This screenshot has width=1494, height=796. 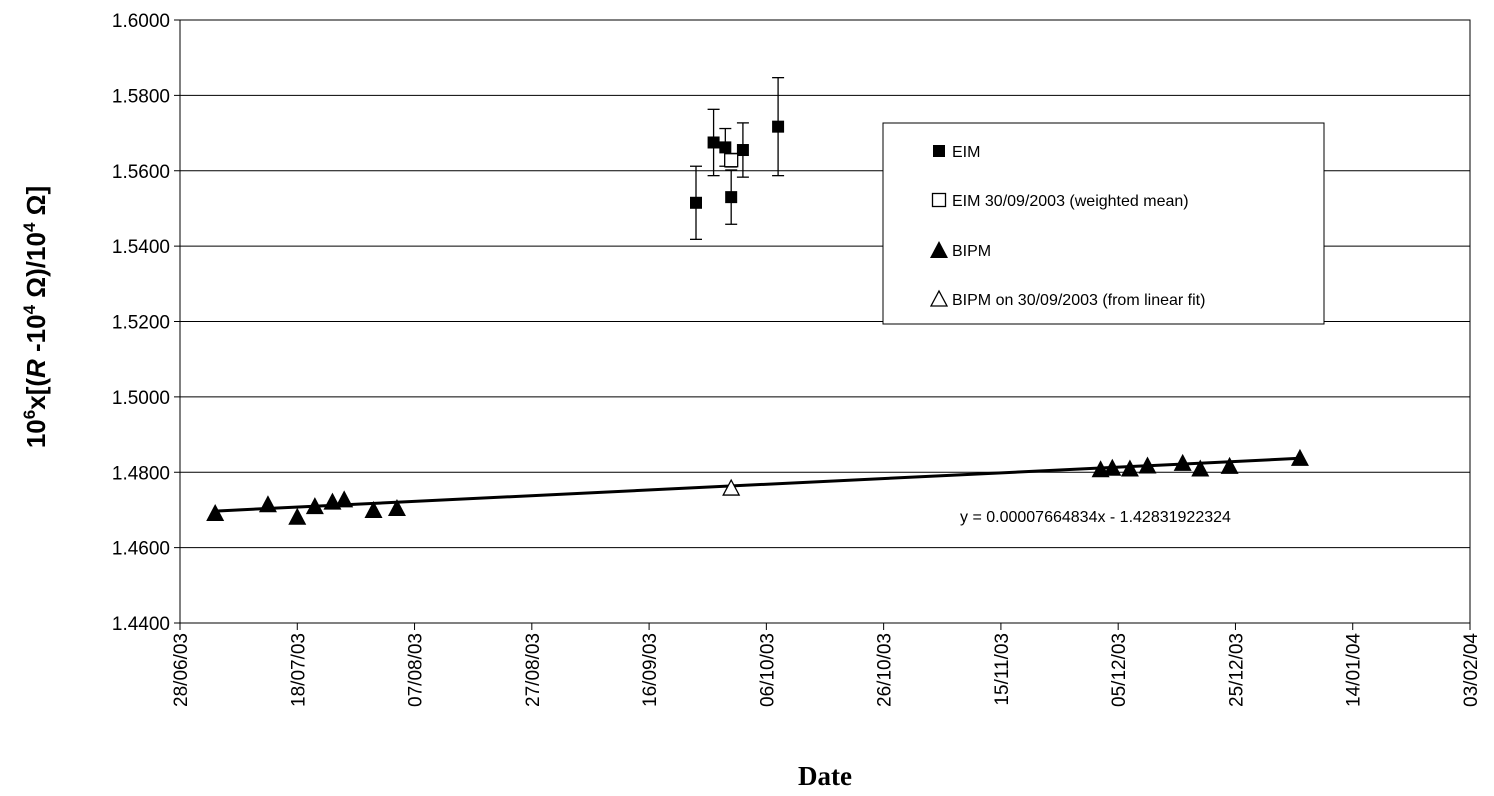 What do you see at coordinates (1354, 670) in the screenshot?
I see `x-tick-label: 14/01/04` at bounding box center [1354, 670].